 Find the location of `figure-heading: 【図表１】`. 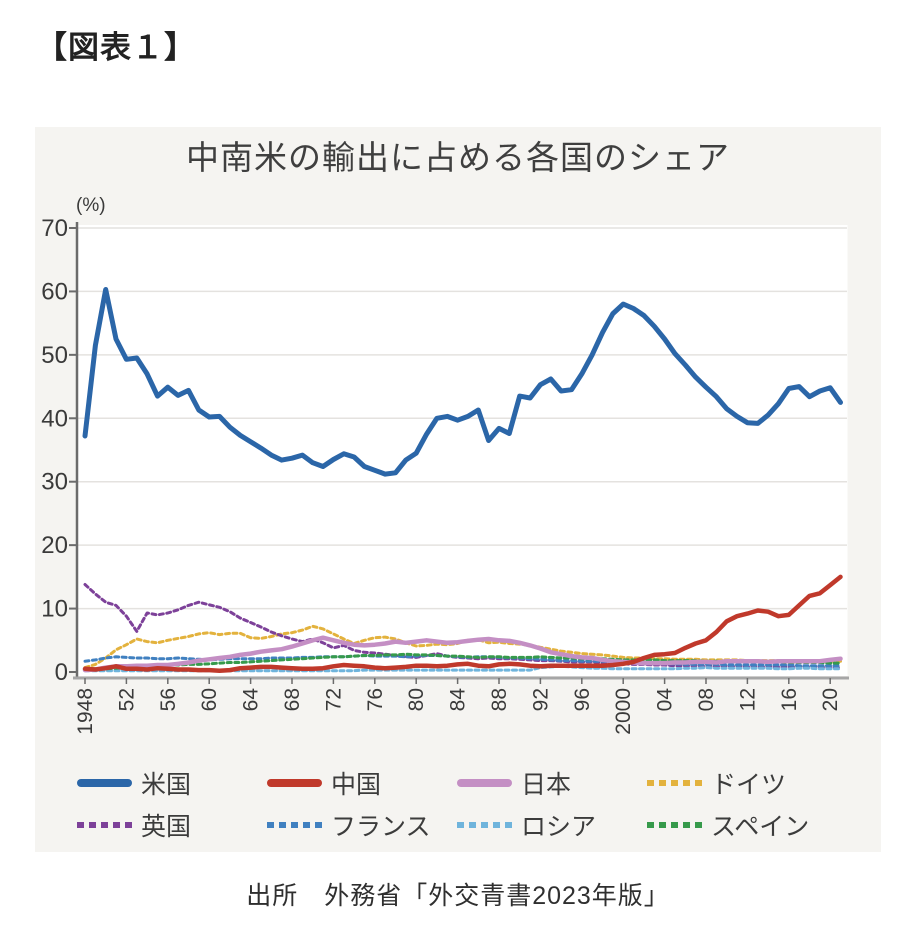

figure-heading: 【図表１】 is located at coordinates (116, 47).